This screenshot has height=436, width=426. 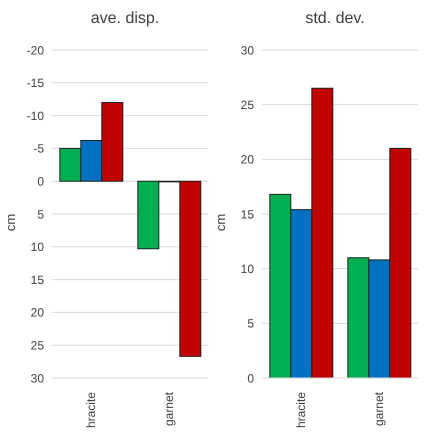 What do you see at coordinates (35, 83) in the screenshot?
I see `y-tick-label: -15` at bounding box center [35, 83].